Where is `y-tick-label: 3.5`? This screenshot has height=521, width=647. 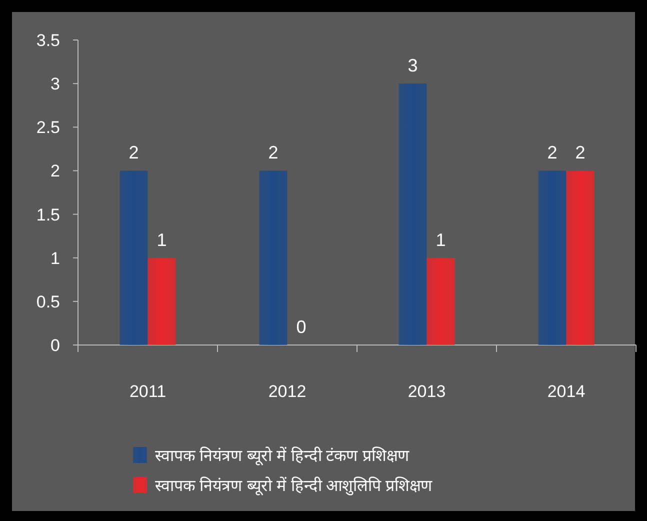
y-tick-label: 3.5 is located at coordinates (48, 40).